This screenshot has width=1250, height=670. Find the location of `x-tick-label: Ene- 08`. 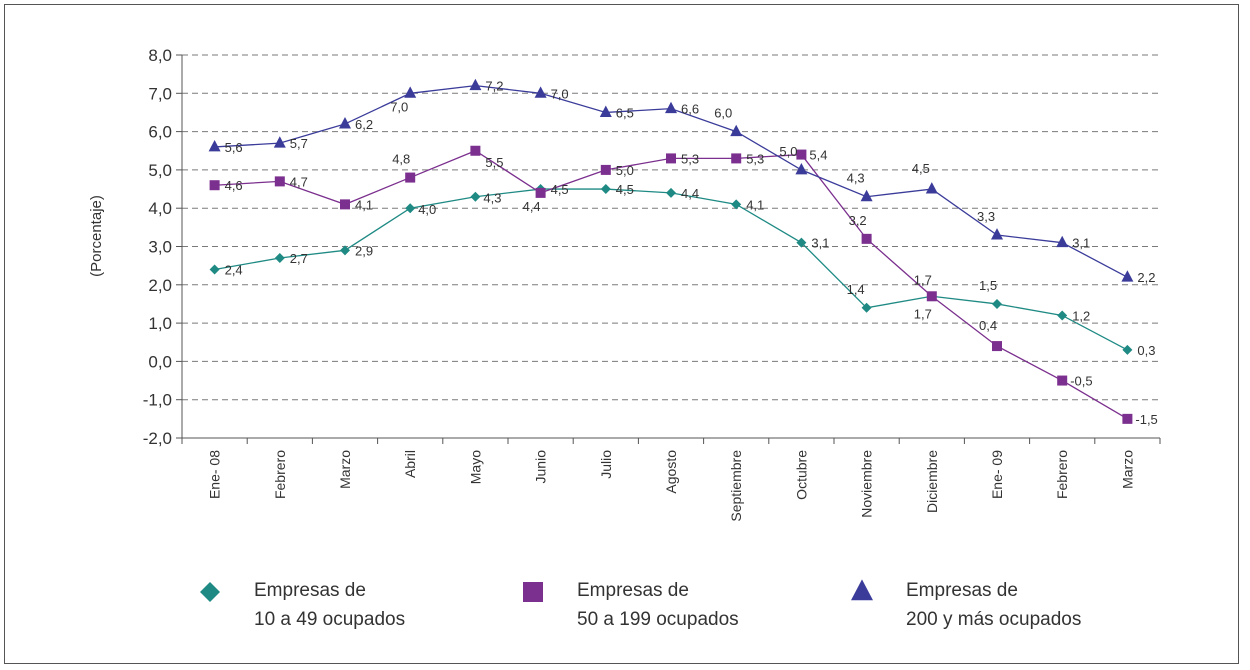

x-tick-label: Ene- 08 is located at coordinates (215, 474).